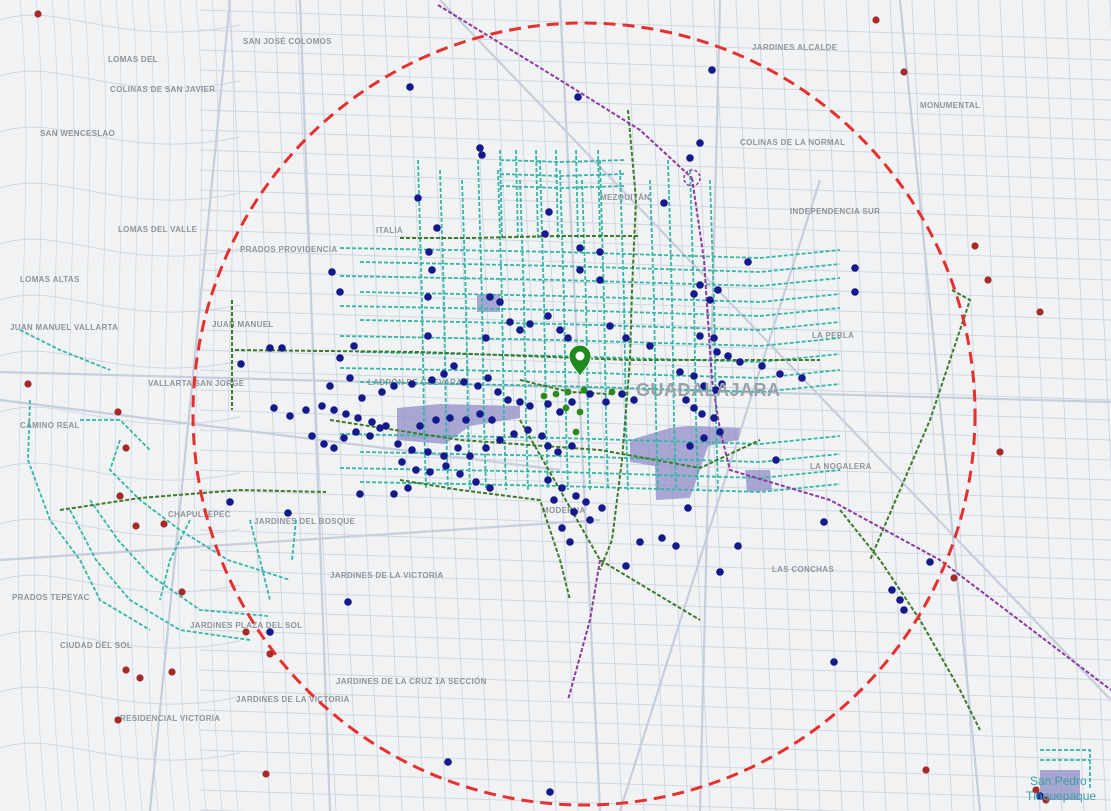 The width and height of the screenshot is (1111, 811). What do you see at coordinates (625, 197) in the screenshot?
I see `neighborhood-label: MEZQUITÁN` at bounding box center [625, 197].